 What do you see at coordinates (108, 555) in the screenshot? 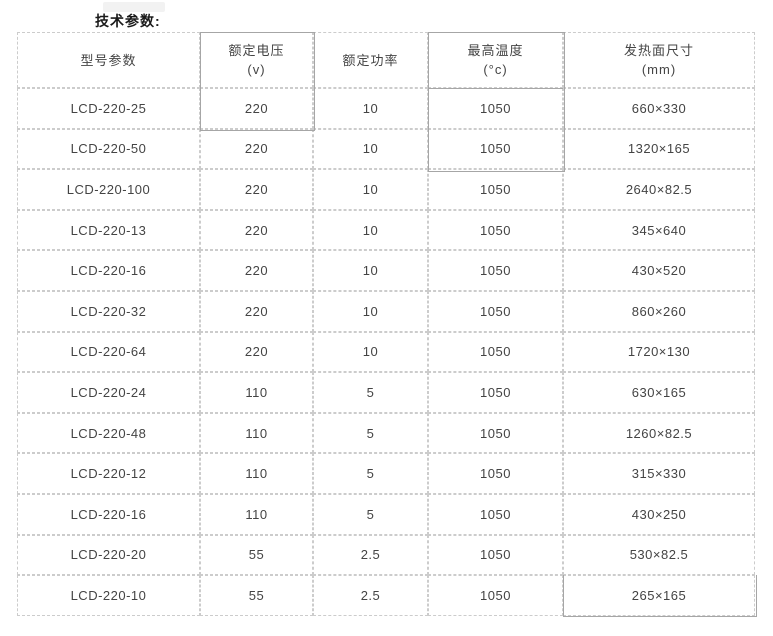
I see `table-cell: LCD-220-20` at bounding box center [108, 555].